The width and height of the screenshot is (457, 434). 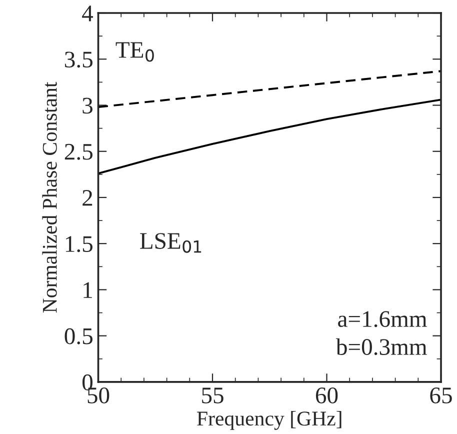 I want to click on x-tick-label: 55, so click(x=213, y=396).